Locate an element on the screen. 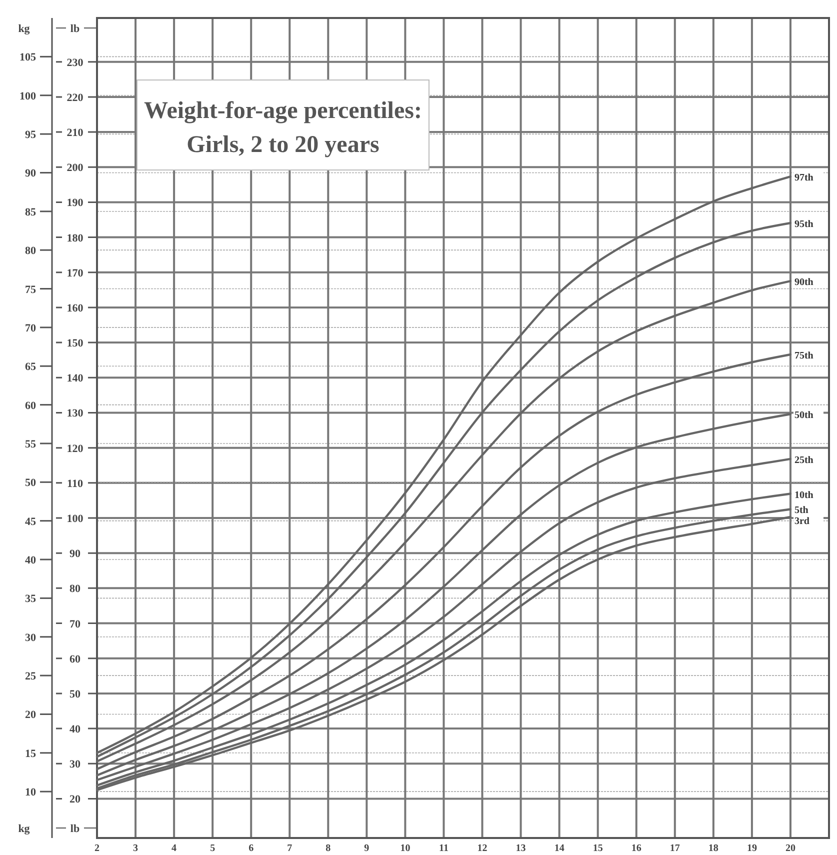 Image resolution: width=837 pixels, height=855 pixels. y2-tick-label: 210 is located at coordinates (75, 133).